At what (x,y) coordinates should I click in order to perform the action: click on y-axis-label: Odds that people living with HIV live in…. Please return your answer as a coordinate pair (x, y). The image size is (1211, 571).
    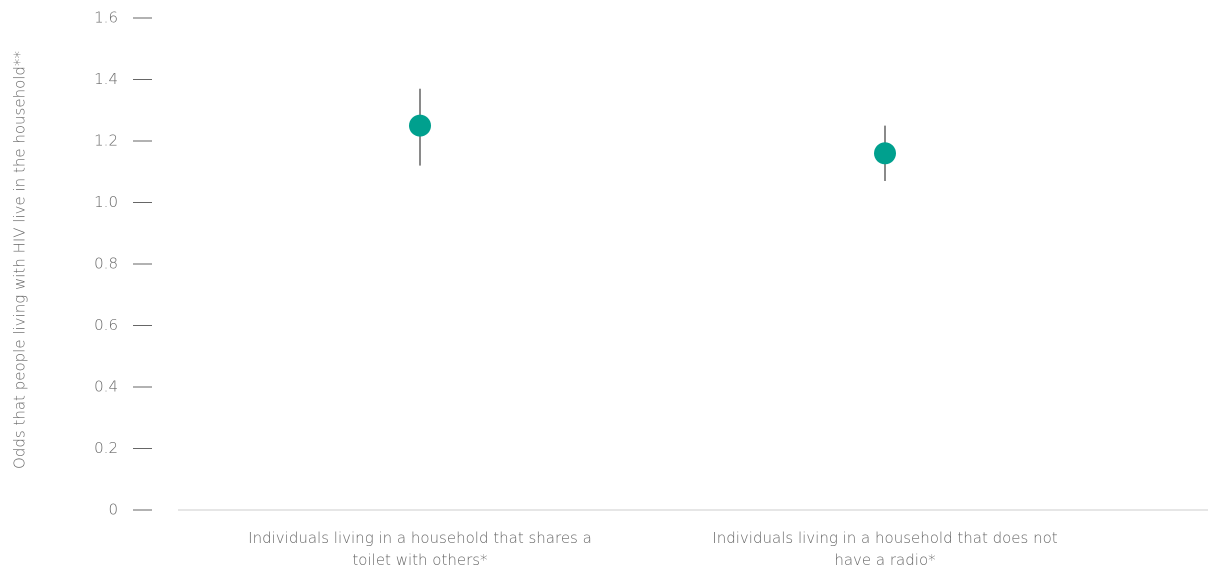
    Looking at the image, I should click on (20, 260).